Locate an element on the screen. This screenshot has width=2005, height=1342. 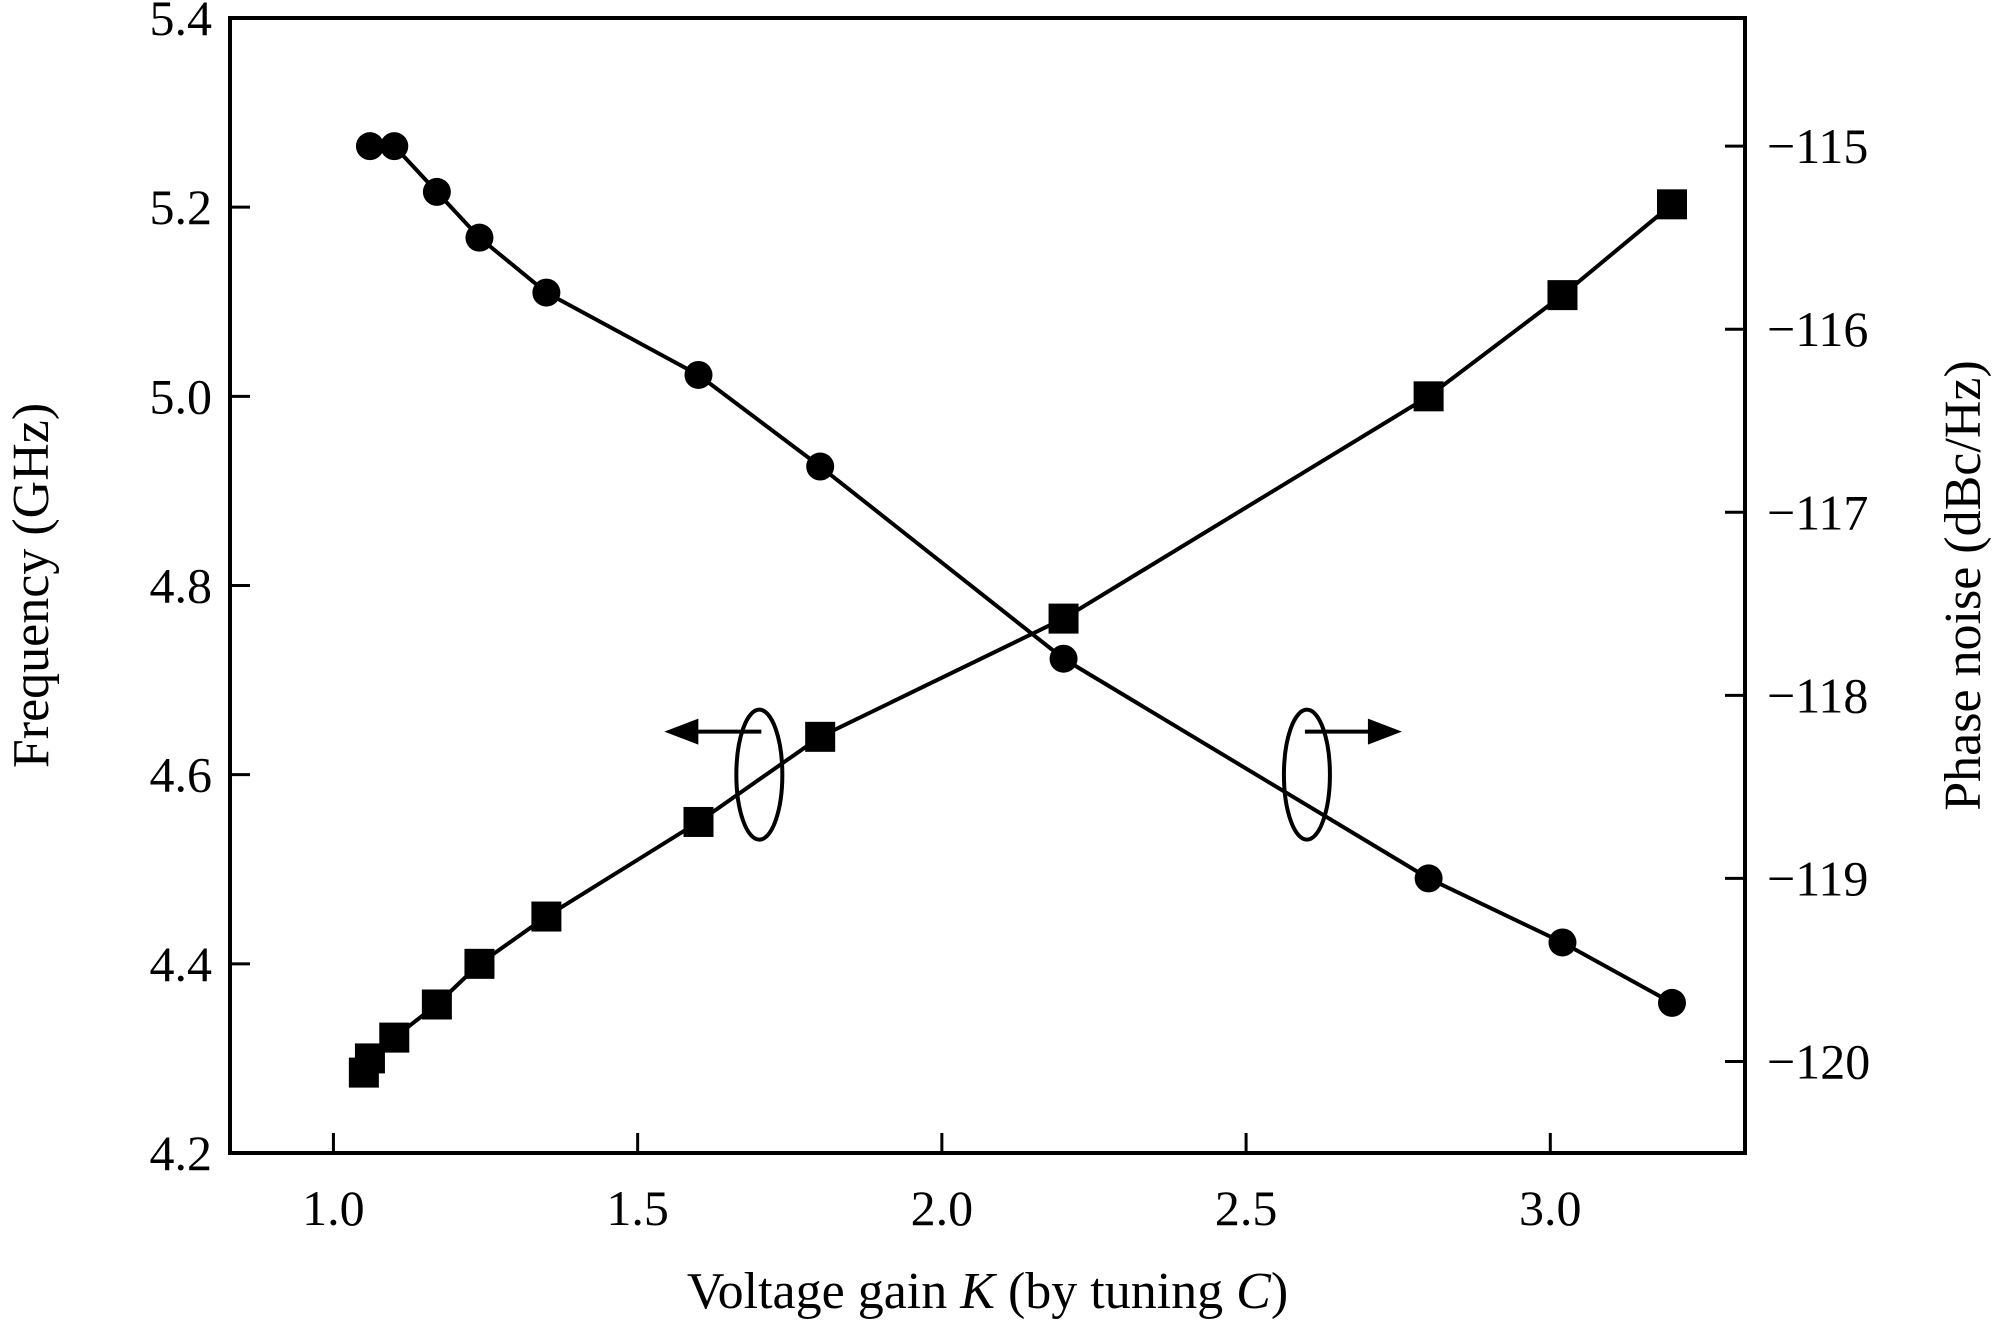
y-left-tick-label: 5.2 is located at coordinates (181, 207).